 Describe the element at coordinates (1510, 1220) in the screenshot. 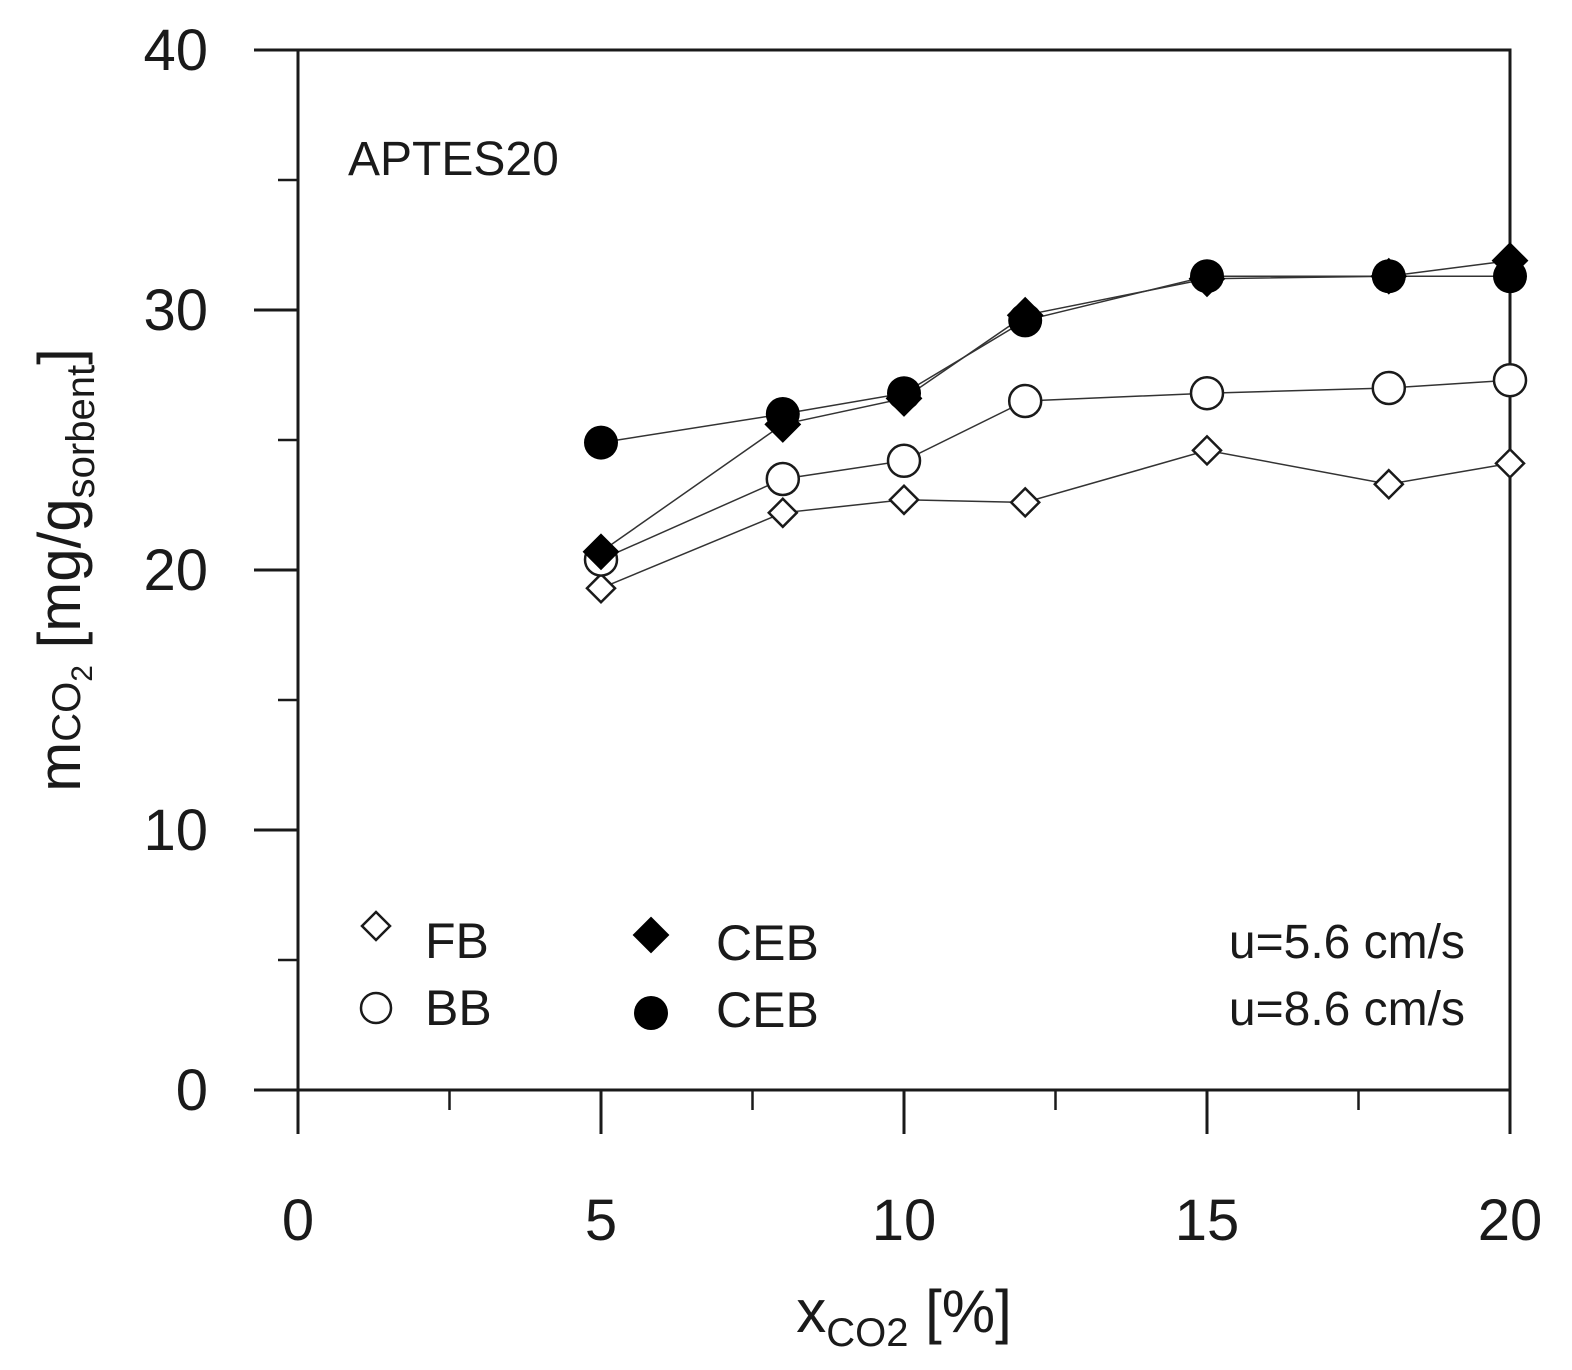

I see `x-tick-label: 20` at that location.